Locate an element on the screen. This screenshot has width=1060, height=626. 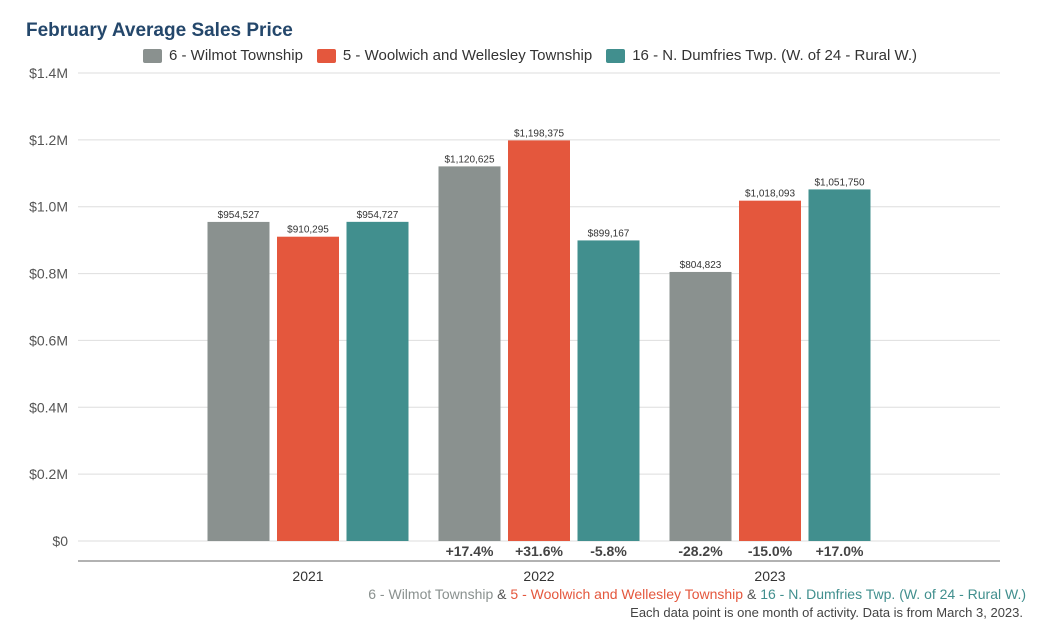
chart-title: February Average Sales Price is located at coordinates (159, 30).